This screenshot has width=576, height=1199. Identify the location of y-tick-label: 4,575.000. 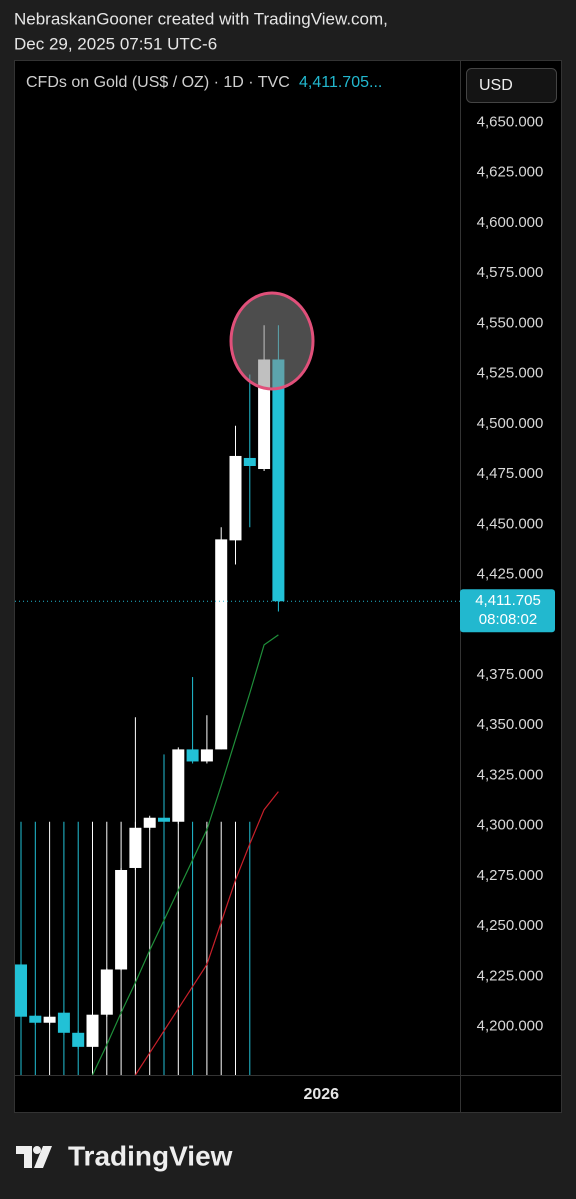
(510, 272).